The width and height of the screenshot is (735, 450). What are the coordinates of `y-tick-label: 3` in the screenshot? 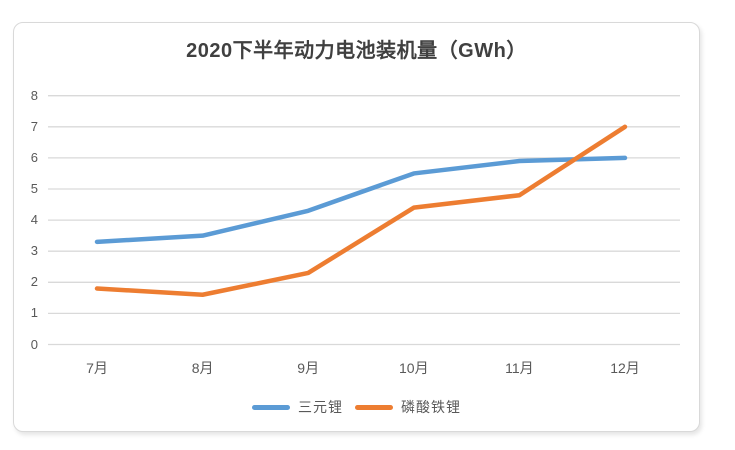 It's located at (34, 251).